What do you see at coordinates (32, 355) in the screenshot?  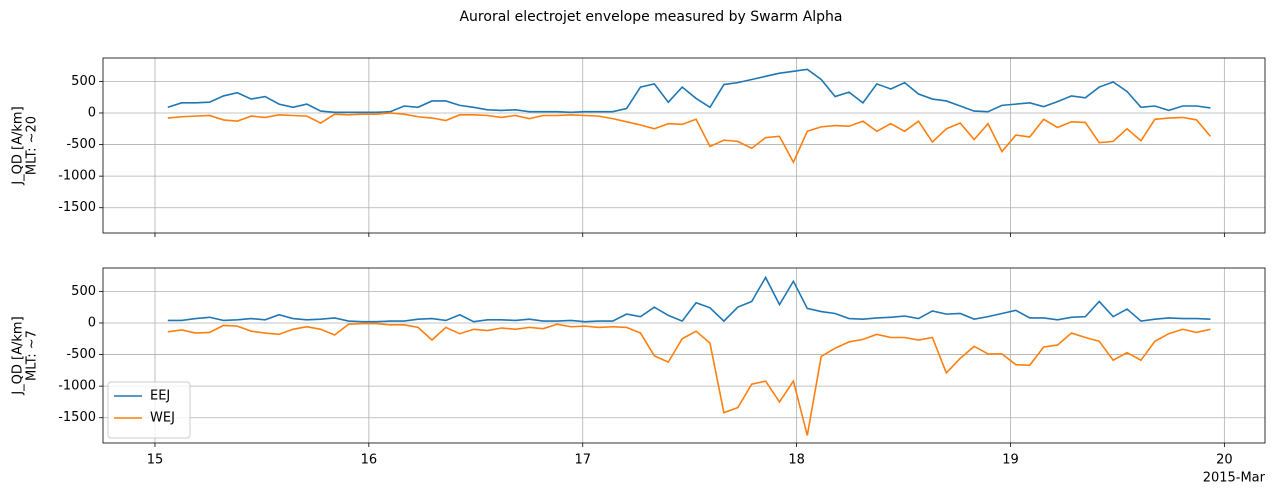 I see `y-axis-label: MLT: ~7` at bounding box center [32, 355].